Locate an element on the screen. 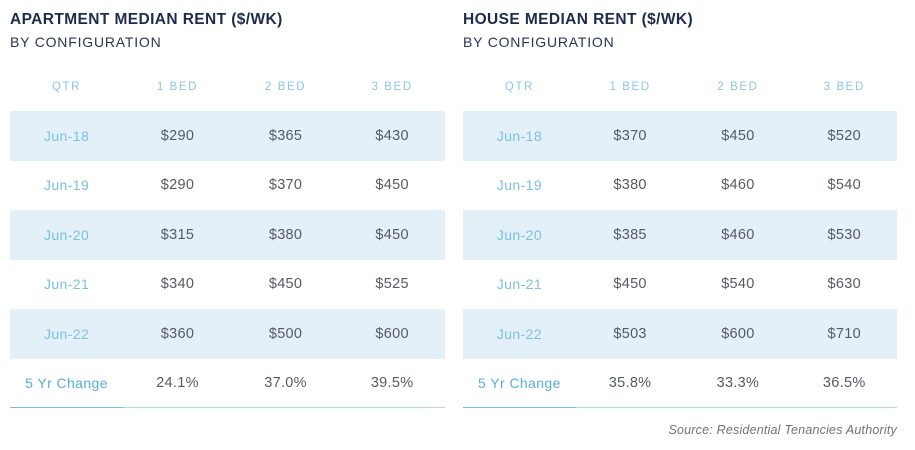 Image resolution: width=915 pixels, height=450 pixels. cell-value: $530 is located at coordinates (844, 234).